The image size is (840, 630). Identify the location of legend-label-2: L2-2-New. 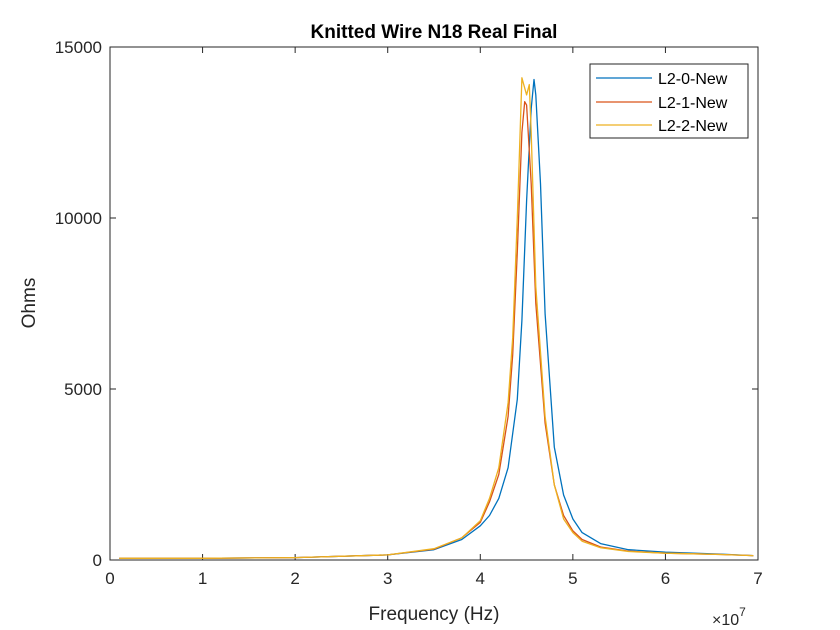
(693, 126).